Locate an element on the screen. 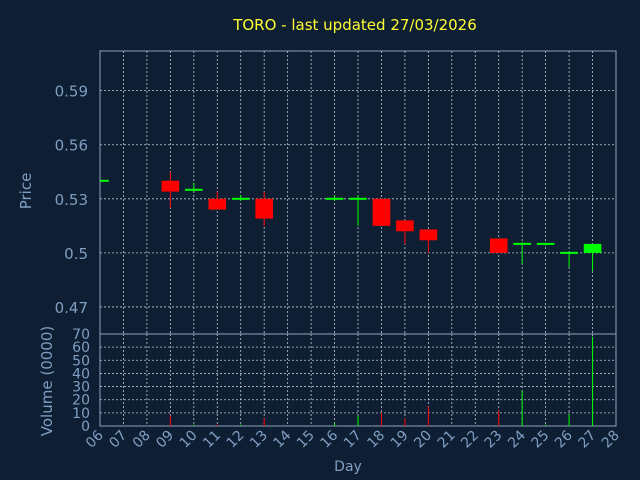  x-tick-label: 14 is located at coordinates (283, 439).